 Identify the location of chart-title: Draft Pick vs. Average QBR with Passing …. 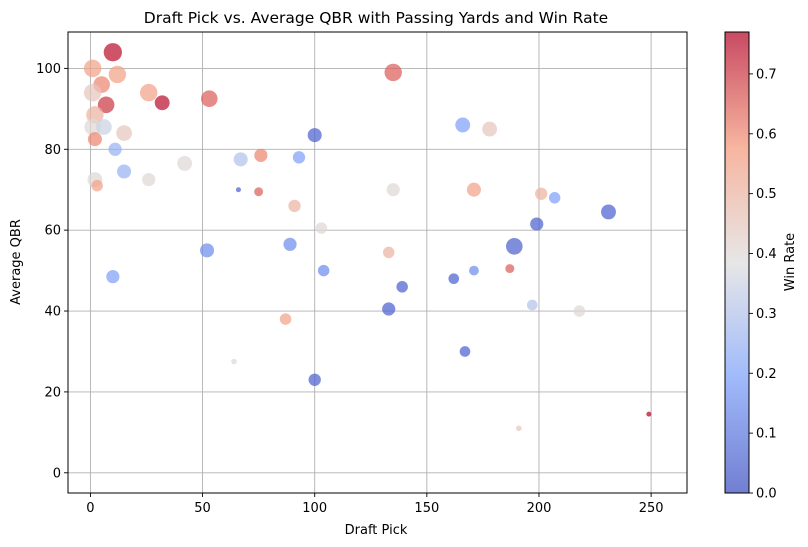
(376, 18).